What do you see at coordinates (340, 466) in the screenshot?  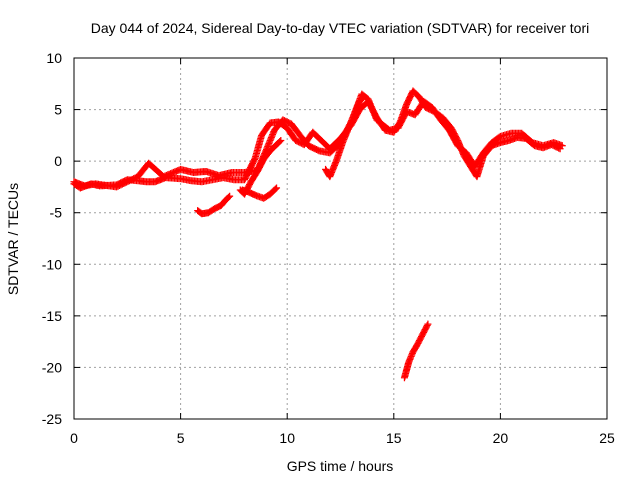 I see `x-axis-label: GPS time / hours` at bounding box center [340, 466].